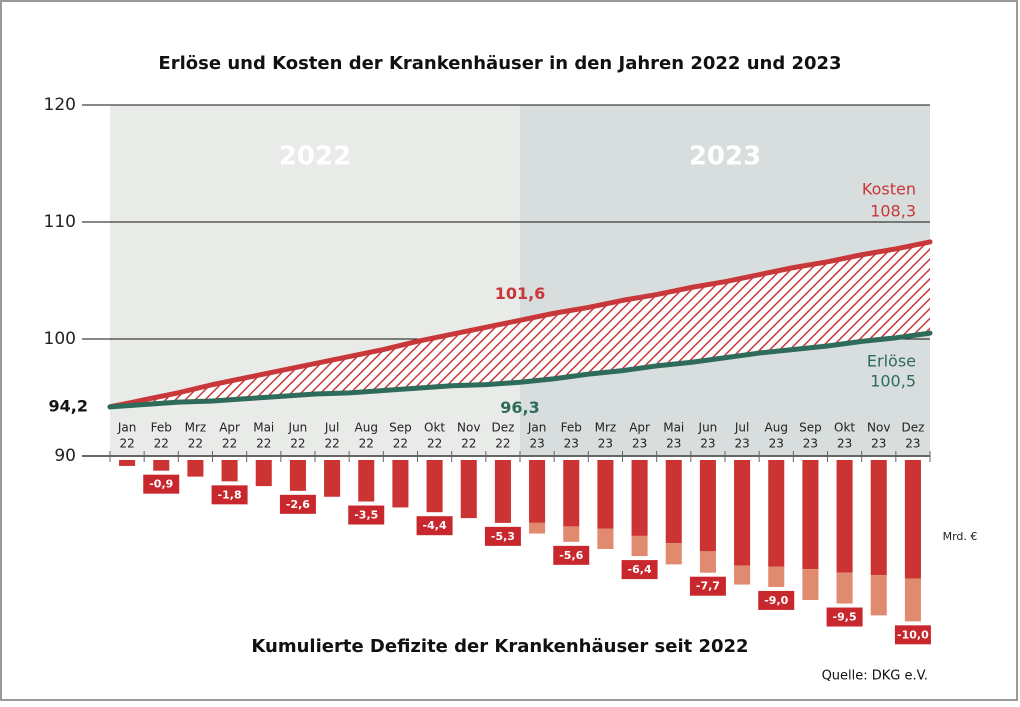  Describe the element at coordinates (875, 676) in the screenshot. I see `source: Quelle: DKG e.V.` at that location.